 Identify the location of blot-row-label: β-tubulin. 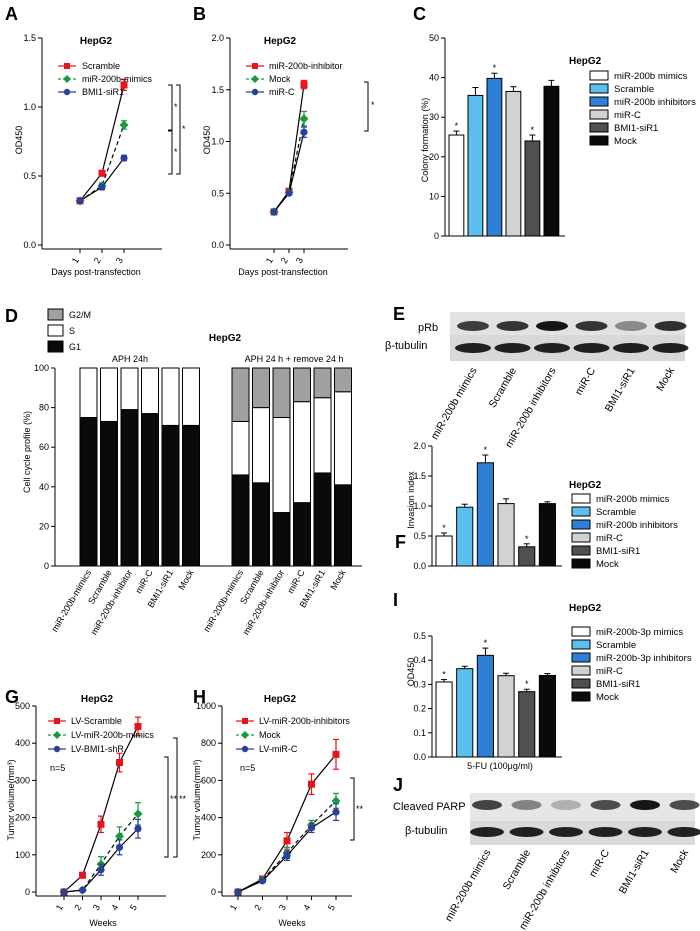
(426, 831).